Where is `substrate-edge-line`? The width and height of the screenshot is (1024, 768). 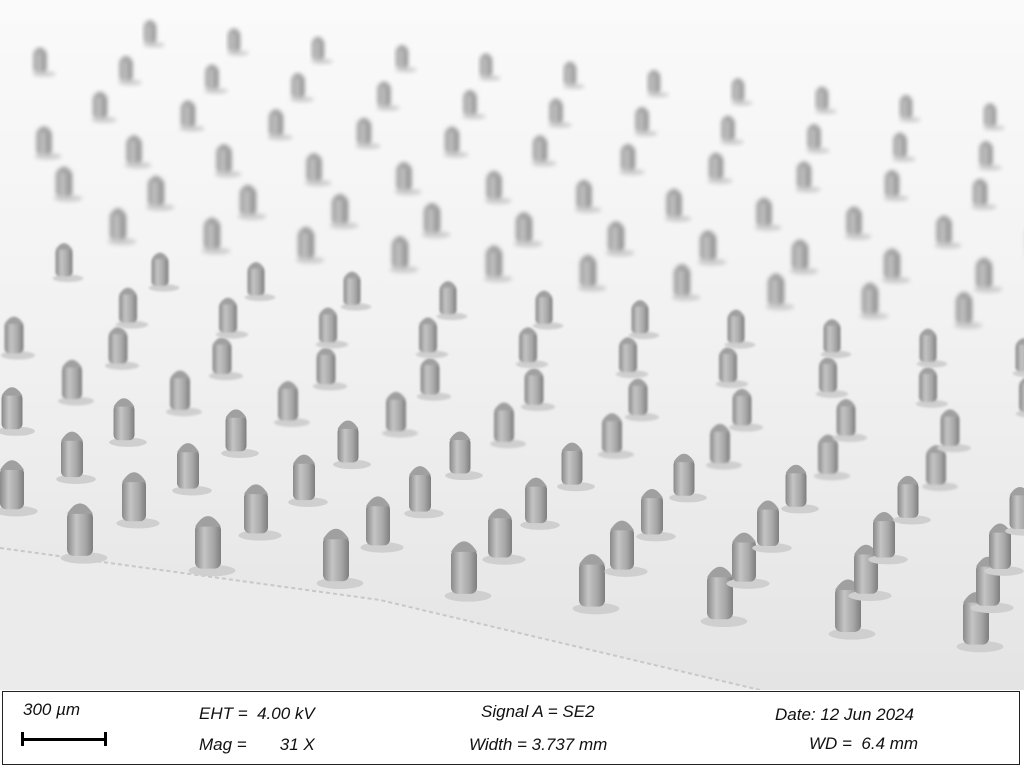 substrate-edge-line is located at coordinates (380, 618).